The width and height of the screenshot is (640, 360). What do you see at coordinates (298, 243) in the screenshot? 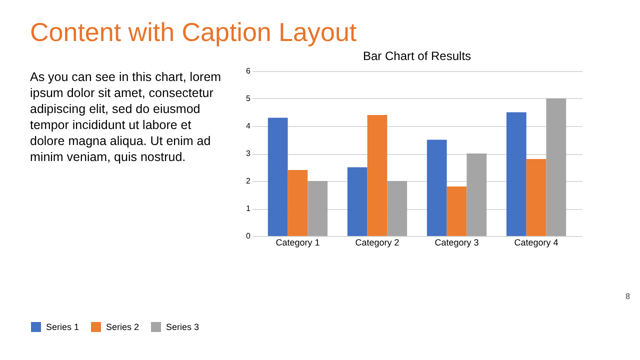
I see `x-tick-label: Category 1` at bounding box center [298, 243].